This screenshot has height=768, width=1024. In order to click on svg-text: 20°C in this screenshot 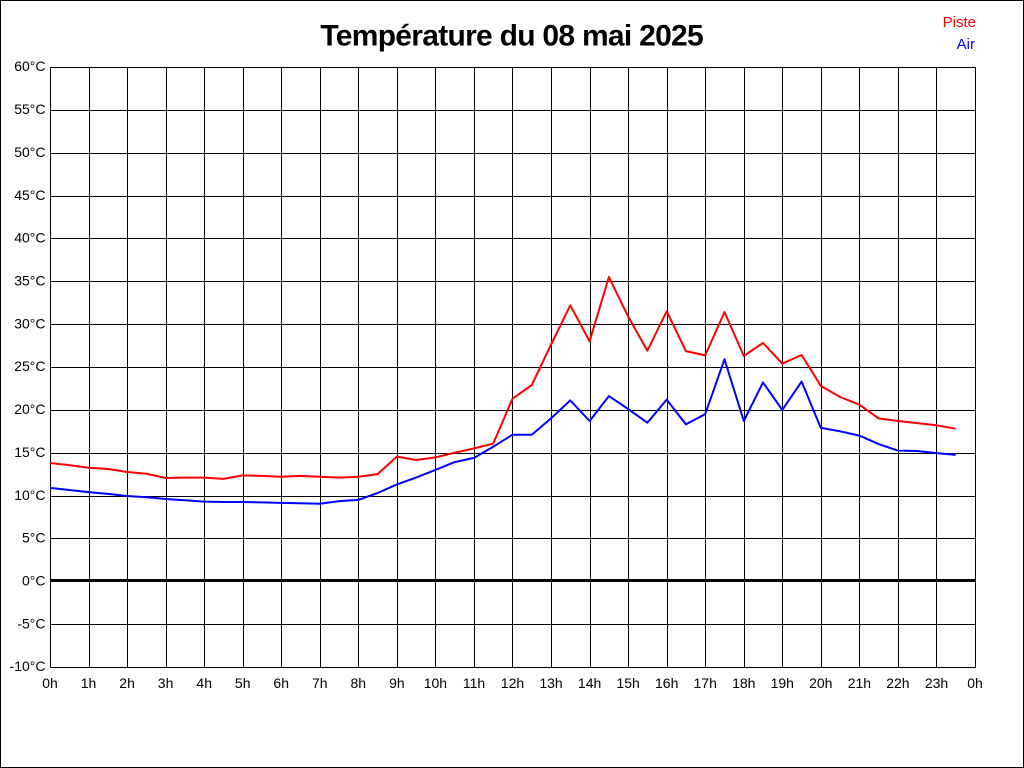, I will do `click(29, 409)`.